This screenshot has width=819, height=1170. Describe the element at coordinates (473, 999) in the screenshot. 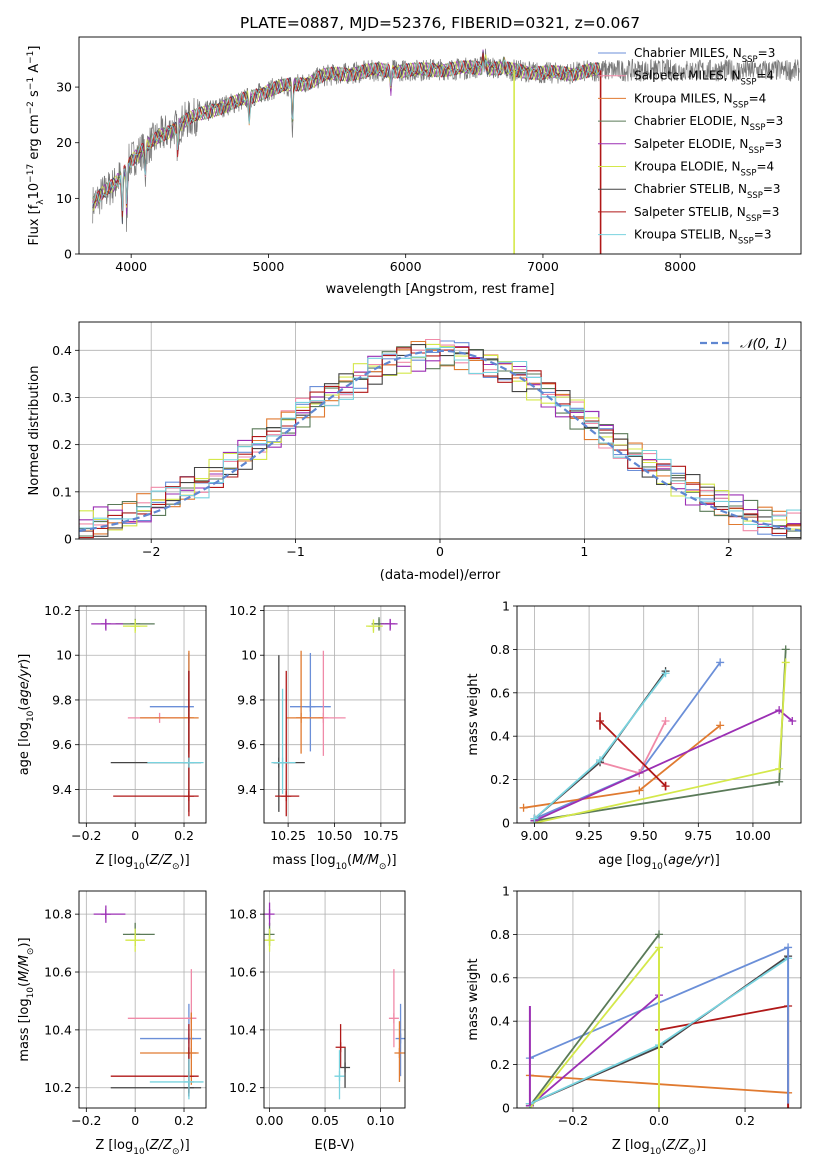

I see `y-axis-label: mass weight` at that location.